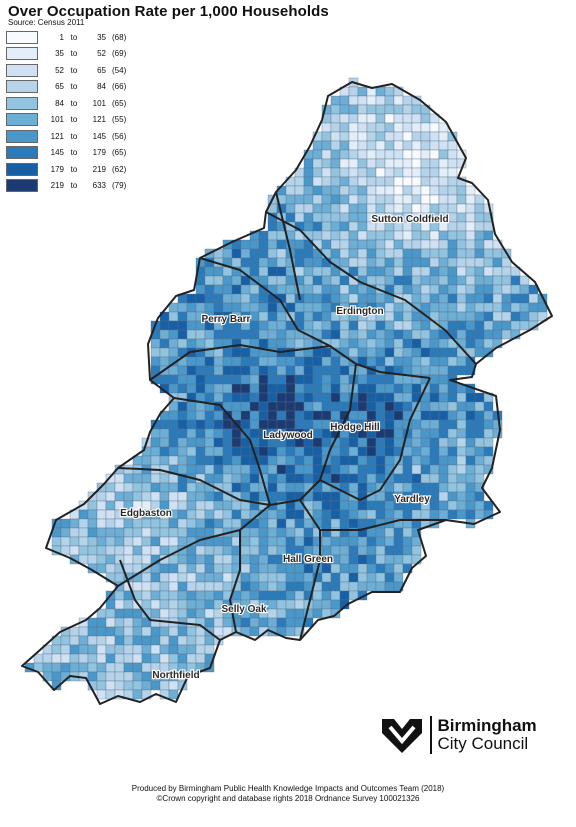 This screenshot has width=576, height=827. Describe the element at coordinates (315, 318) in the screenshot. I see `district-boundary` at that location.